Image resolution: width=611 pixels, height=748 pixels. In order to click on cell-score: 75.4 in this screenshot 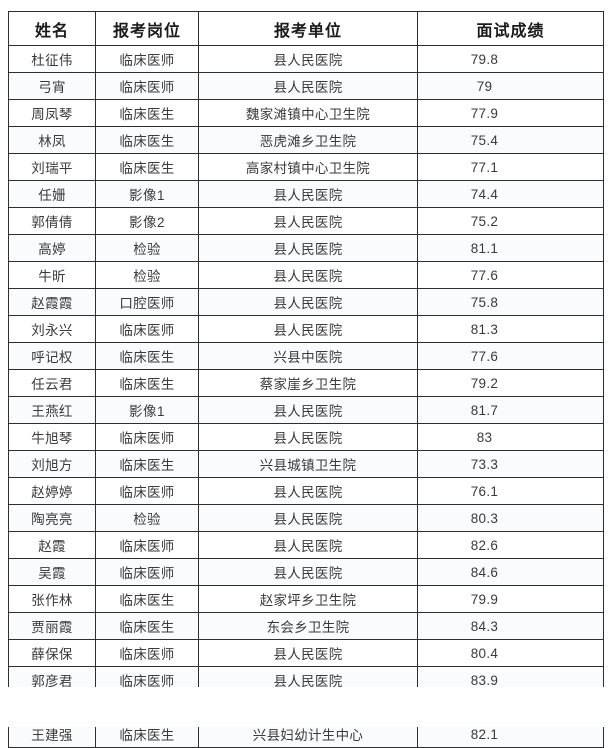, I will do `click(510, 140)`.